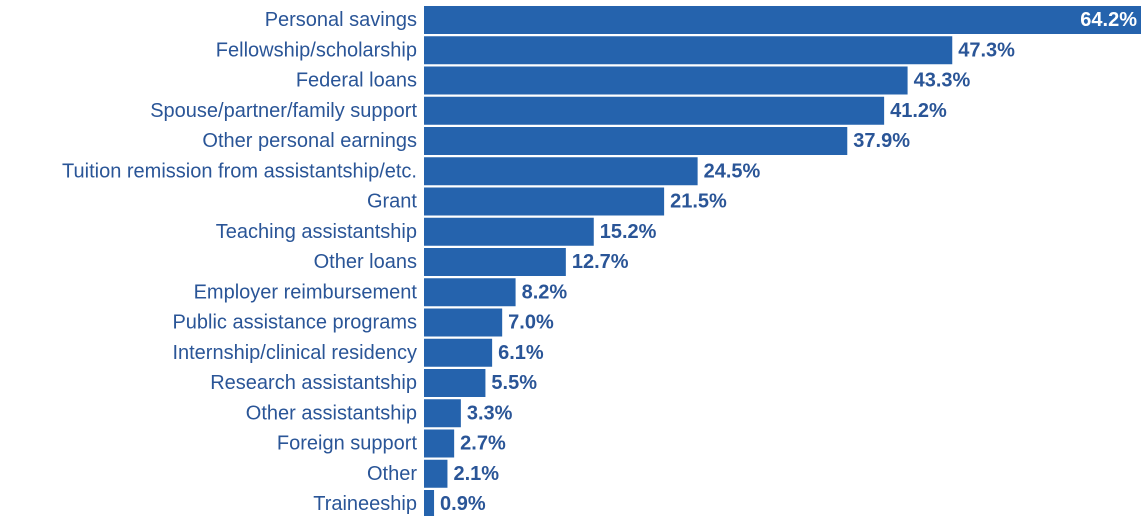 The height and width of the screenshot is (516, 1144). What do you see at coordinates (356, 81) in the screenshot?
I see `category-label: Federal loans` at bounding box center [356, 81].